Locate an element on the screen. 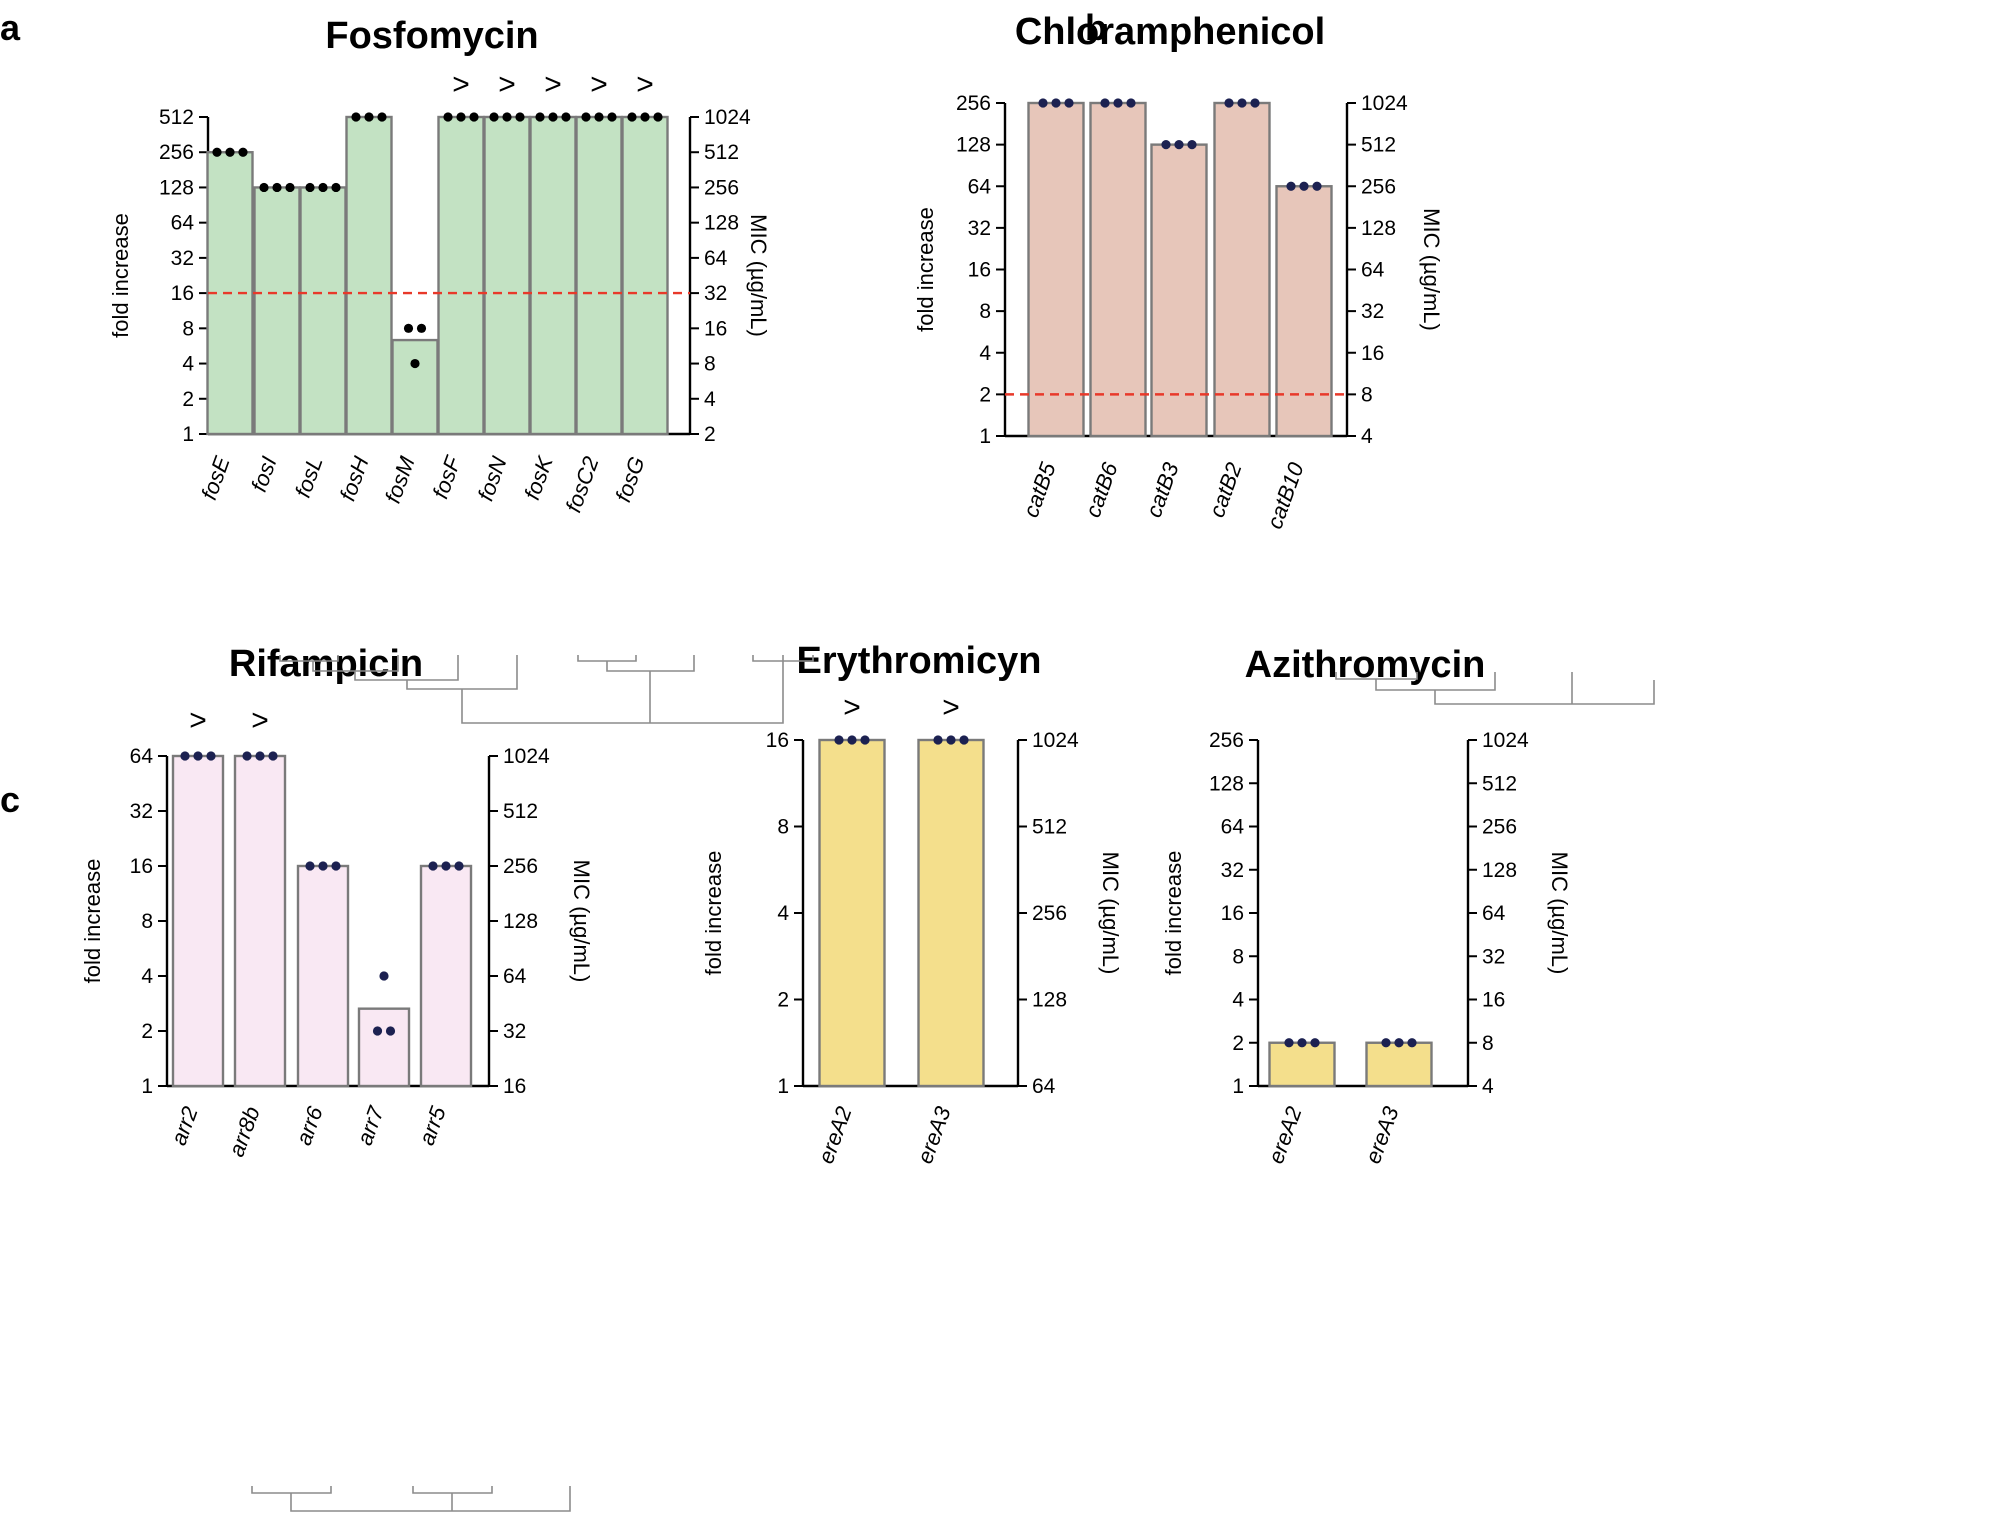  y-tick-label: 16 is located at coordinates (1232, 913).